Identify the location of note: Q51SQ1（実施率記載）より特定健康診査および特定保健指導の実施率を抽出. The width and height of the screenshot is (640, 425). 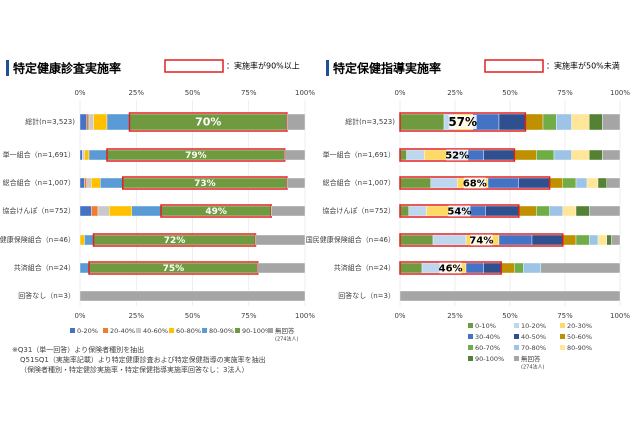
(143, 359).